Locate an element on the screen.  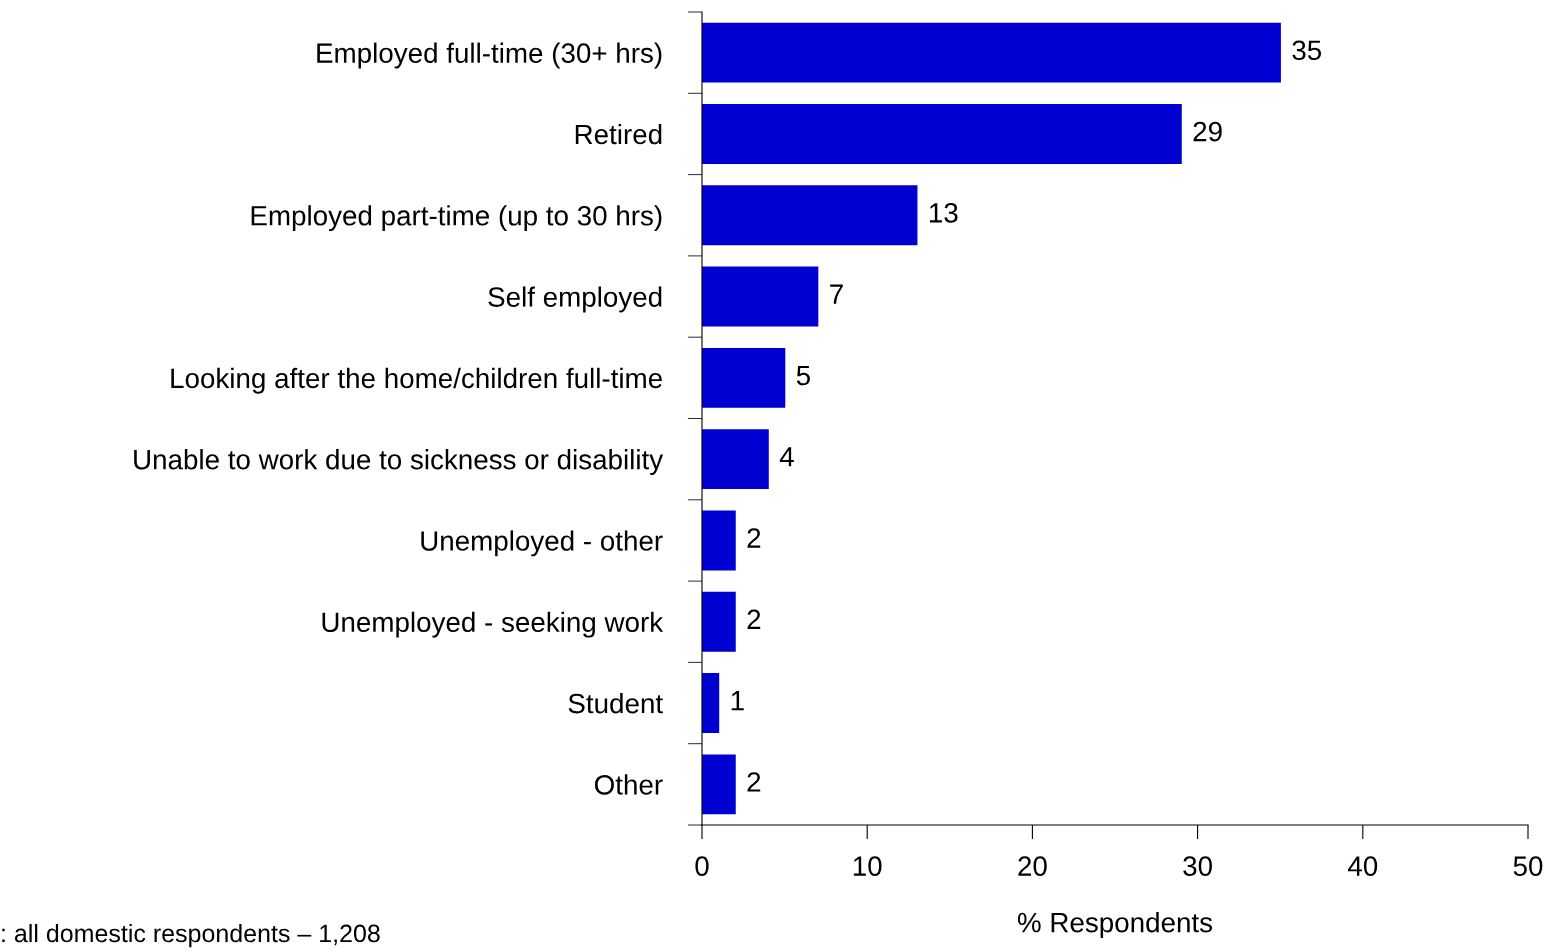
y-tick-label: Retired is located at coordinates (618, 134).